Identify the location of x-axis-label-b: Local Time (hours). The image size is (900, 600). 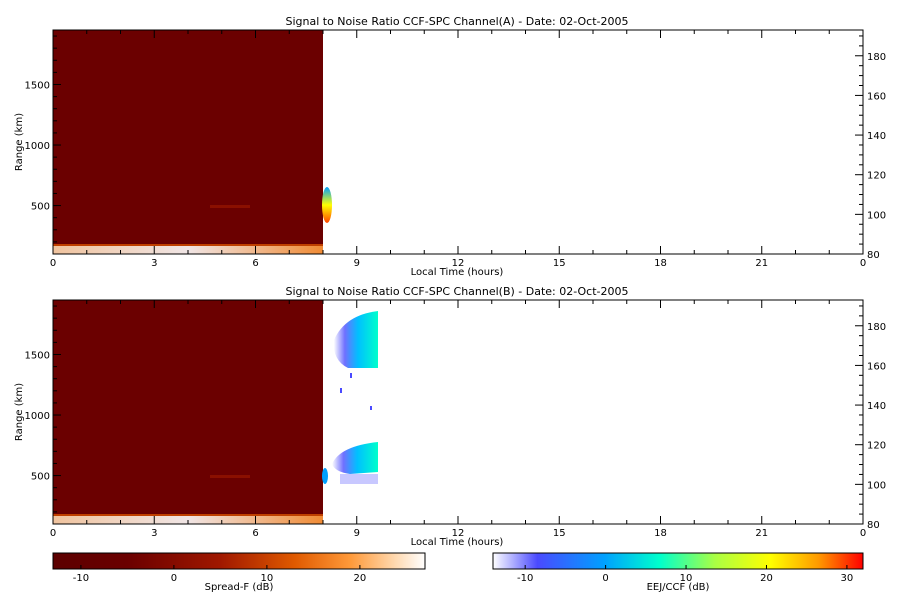
(457, 542).